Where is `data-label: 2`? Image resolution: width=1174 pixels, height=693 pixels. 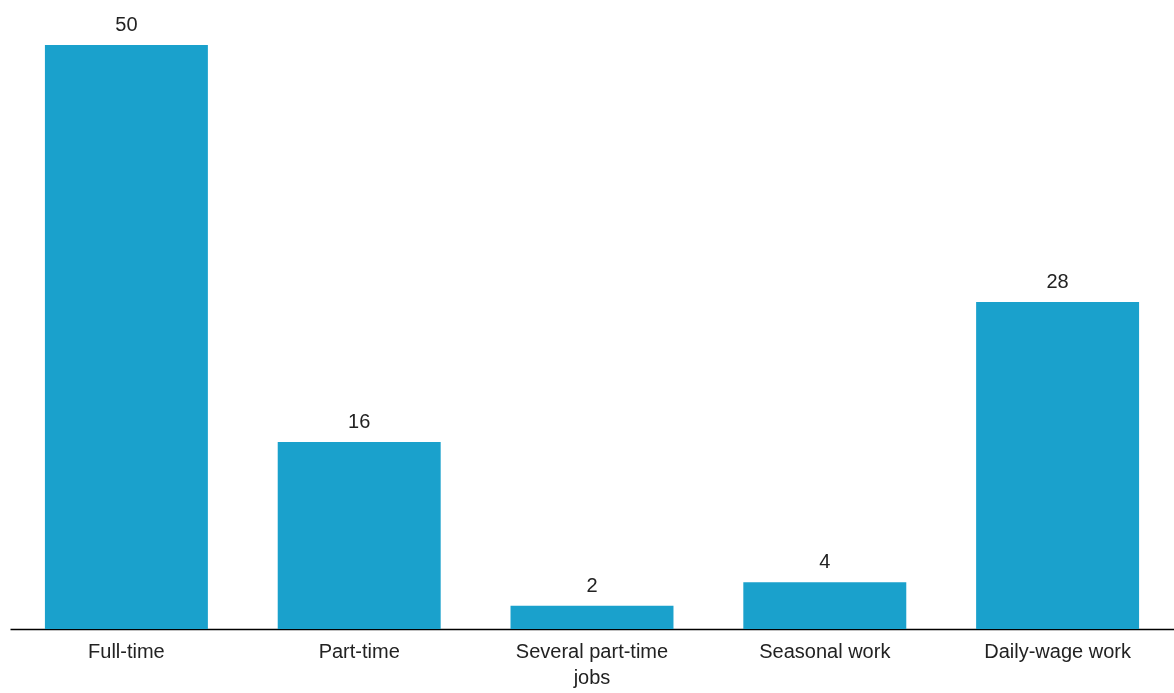 data-label: 2 is located at coordinates (592, 584).